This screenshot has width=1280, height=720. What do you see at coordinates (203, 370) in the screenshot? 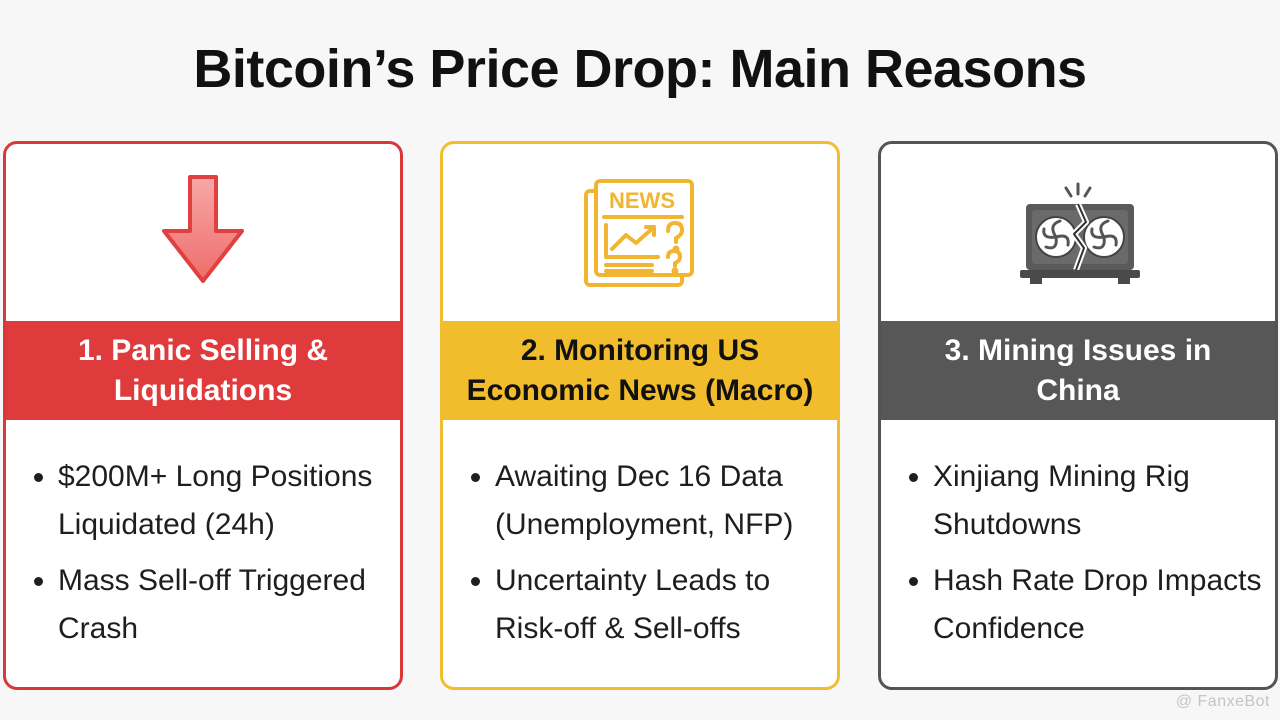
I see `reason-heading: 1. Panic Selling & Liquidations` at bounding box center [203, 370].